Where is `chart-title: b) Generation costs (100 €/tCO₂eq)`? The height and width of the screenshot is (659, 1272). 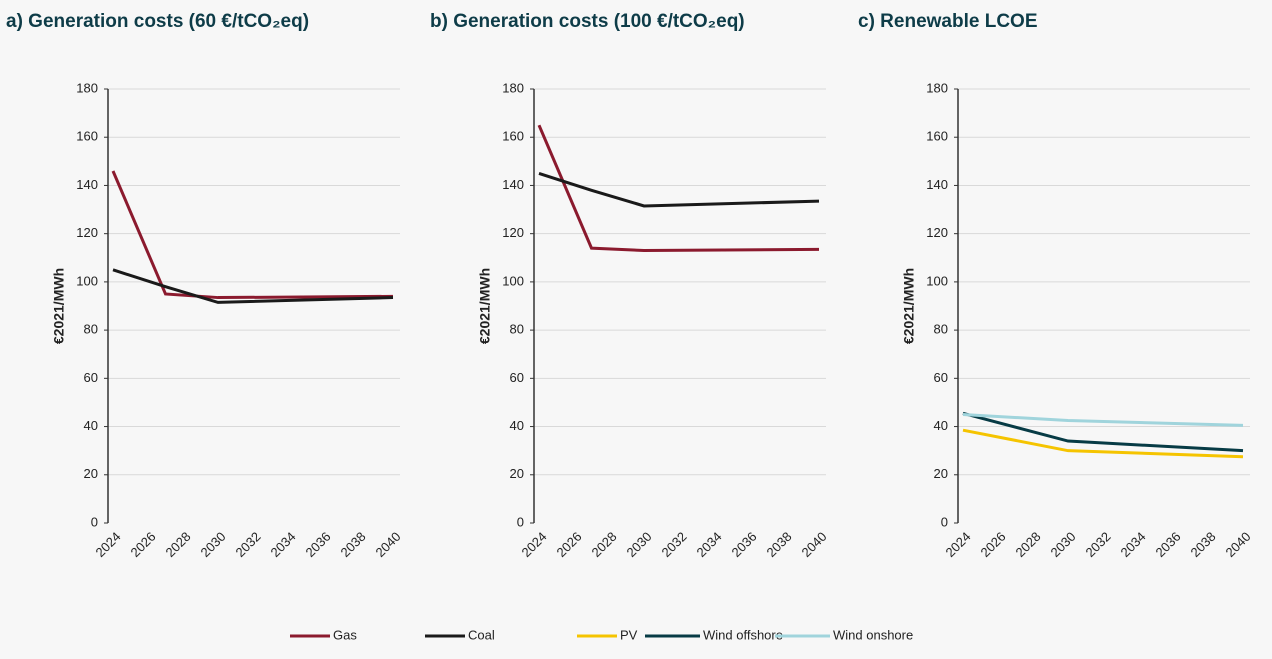 chart-title: b) Generation costs (100 €/tCO₂eq) is located at coordinates (587, 21).